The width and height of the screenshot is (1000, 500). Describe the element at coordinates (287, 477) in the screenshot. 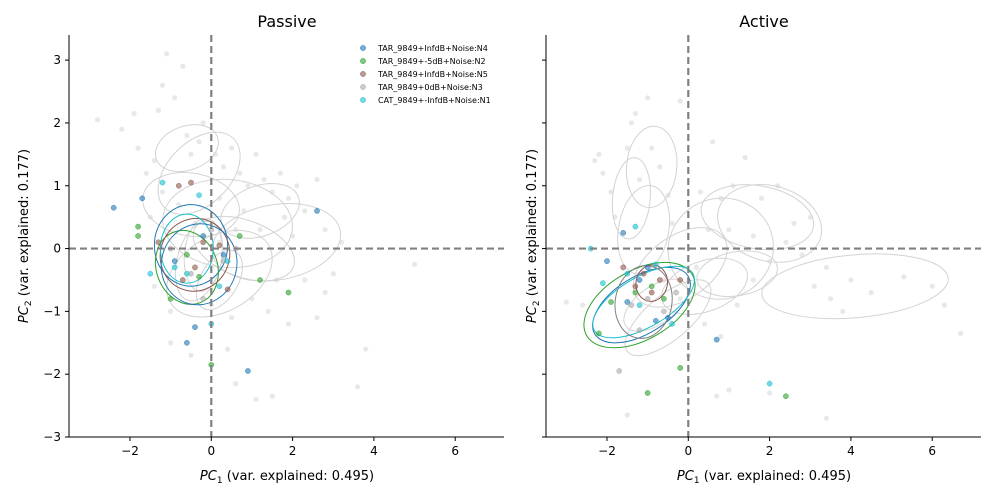

I see `passive-x-axis-label: PC1 (var. explained: 0.495)` at that location.